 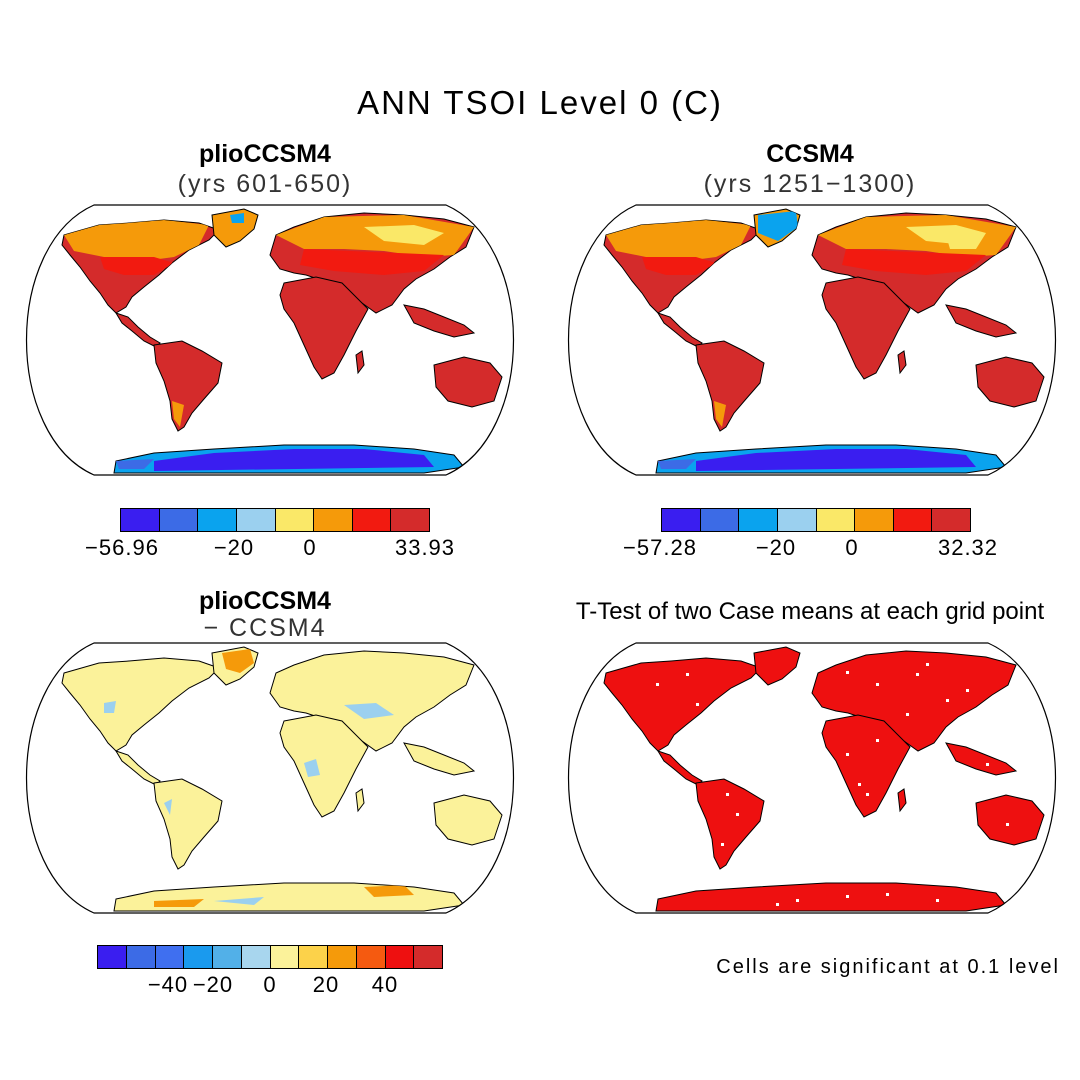 I want to click on colorbar-pliocene-zero-label: 0, so click(x=310, y=547).